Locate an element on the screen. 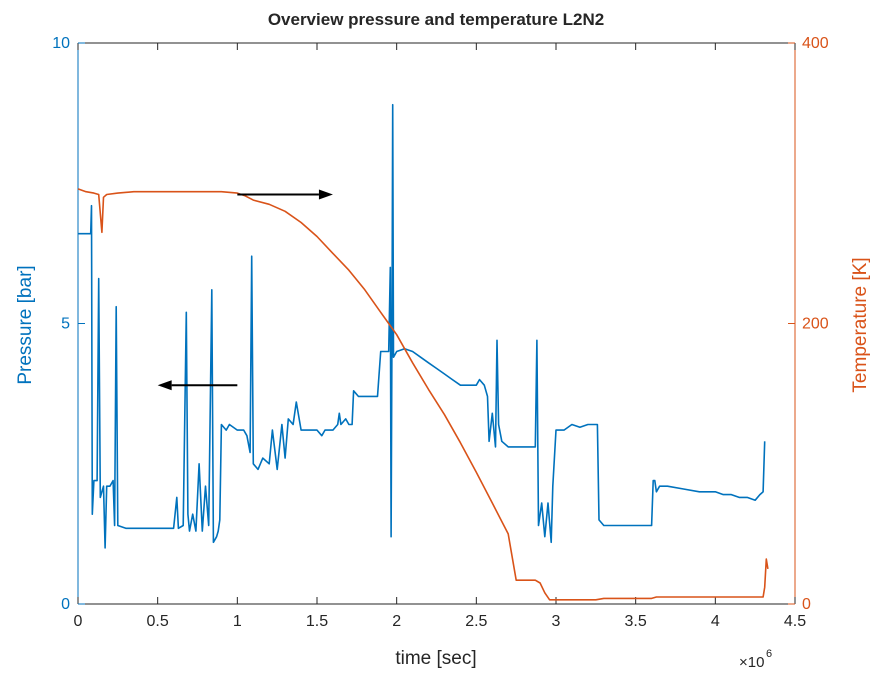 The height and width of the screenshot is (675, 876). x-tick-label: 4.5 is located at coordinates (795, 621).